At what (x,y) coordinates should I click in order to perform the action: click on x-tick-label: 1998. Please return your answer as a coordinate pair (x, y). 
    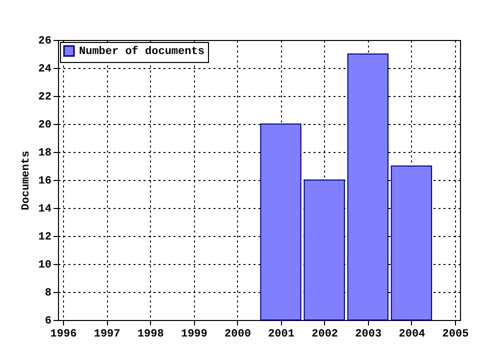
    Looking at the image, I should click on (150, 334).